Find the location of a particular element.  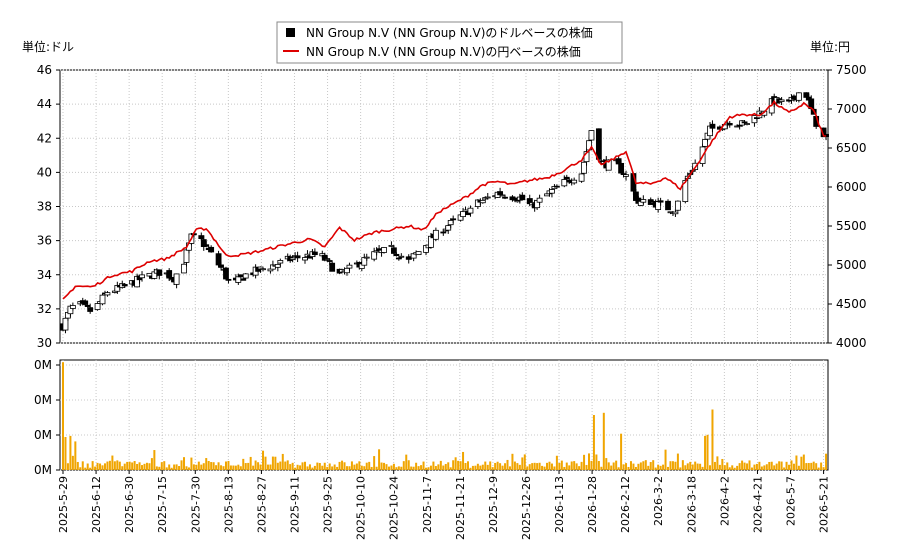

date-tick-label: 2025-7-15 is located at coordinates (162, 504).